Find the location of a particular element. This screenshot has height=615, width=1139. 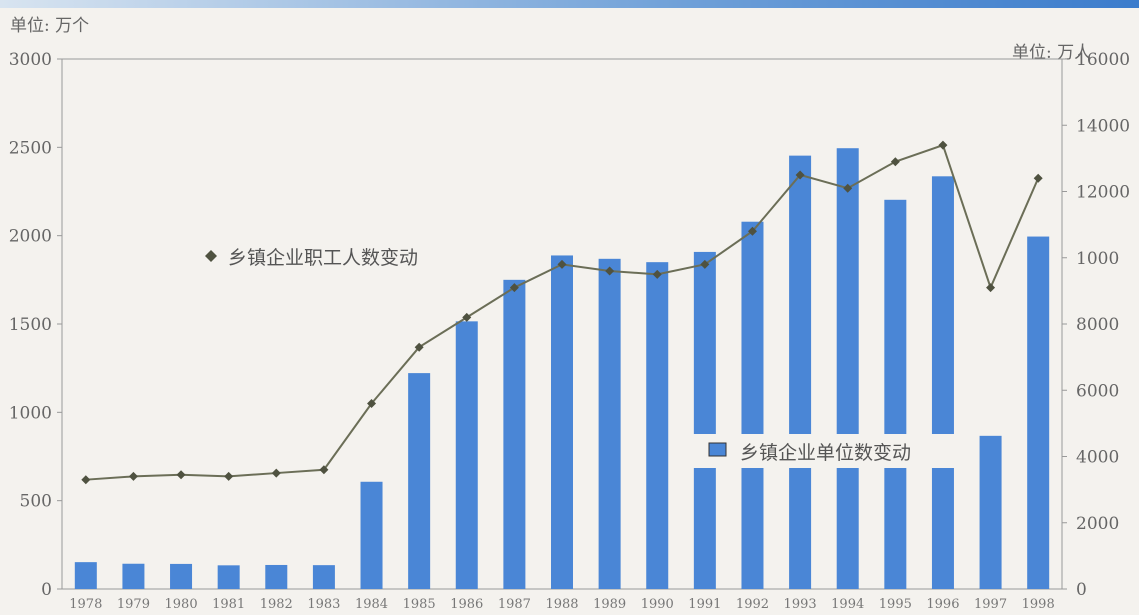

x-tick-label: 1995 is located at coordinates (895, 604).